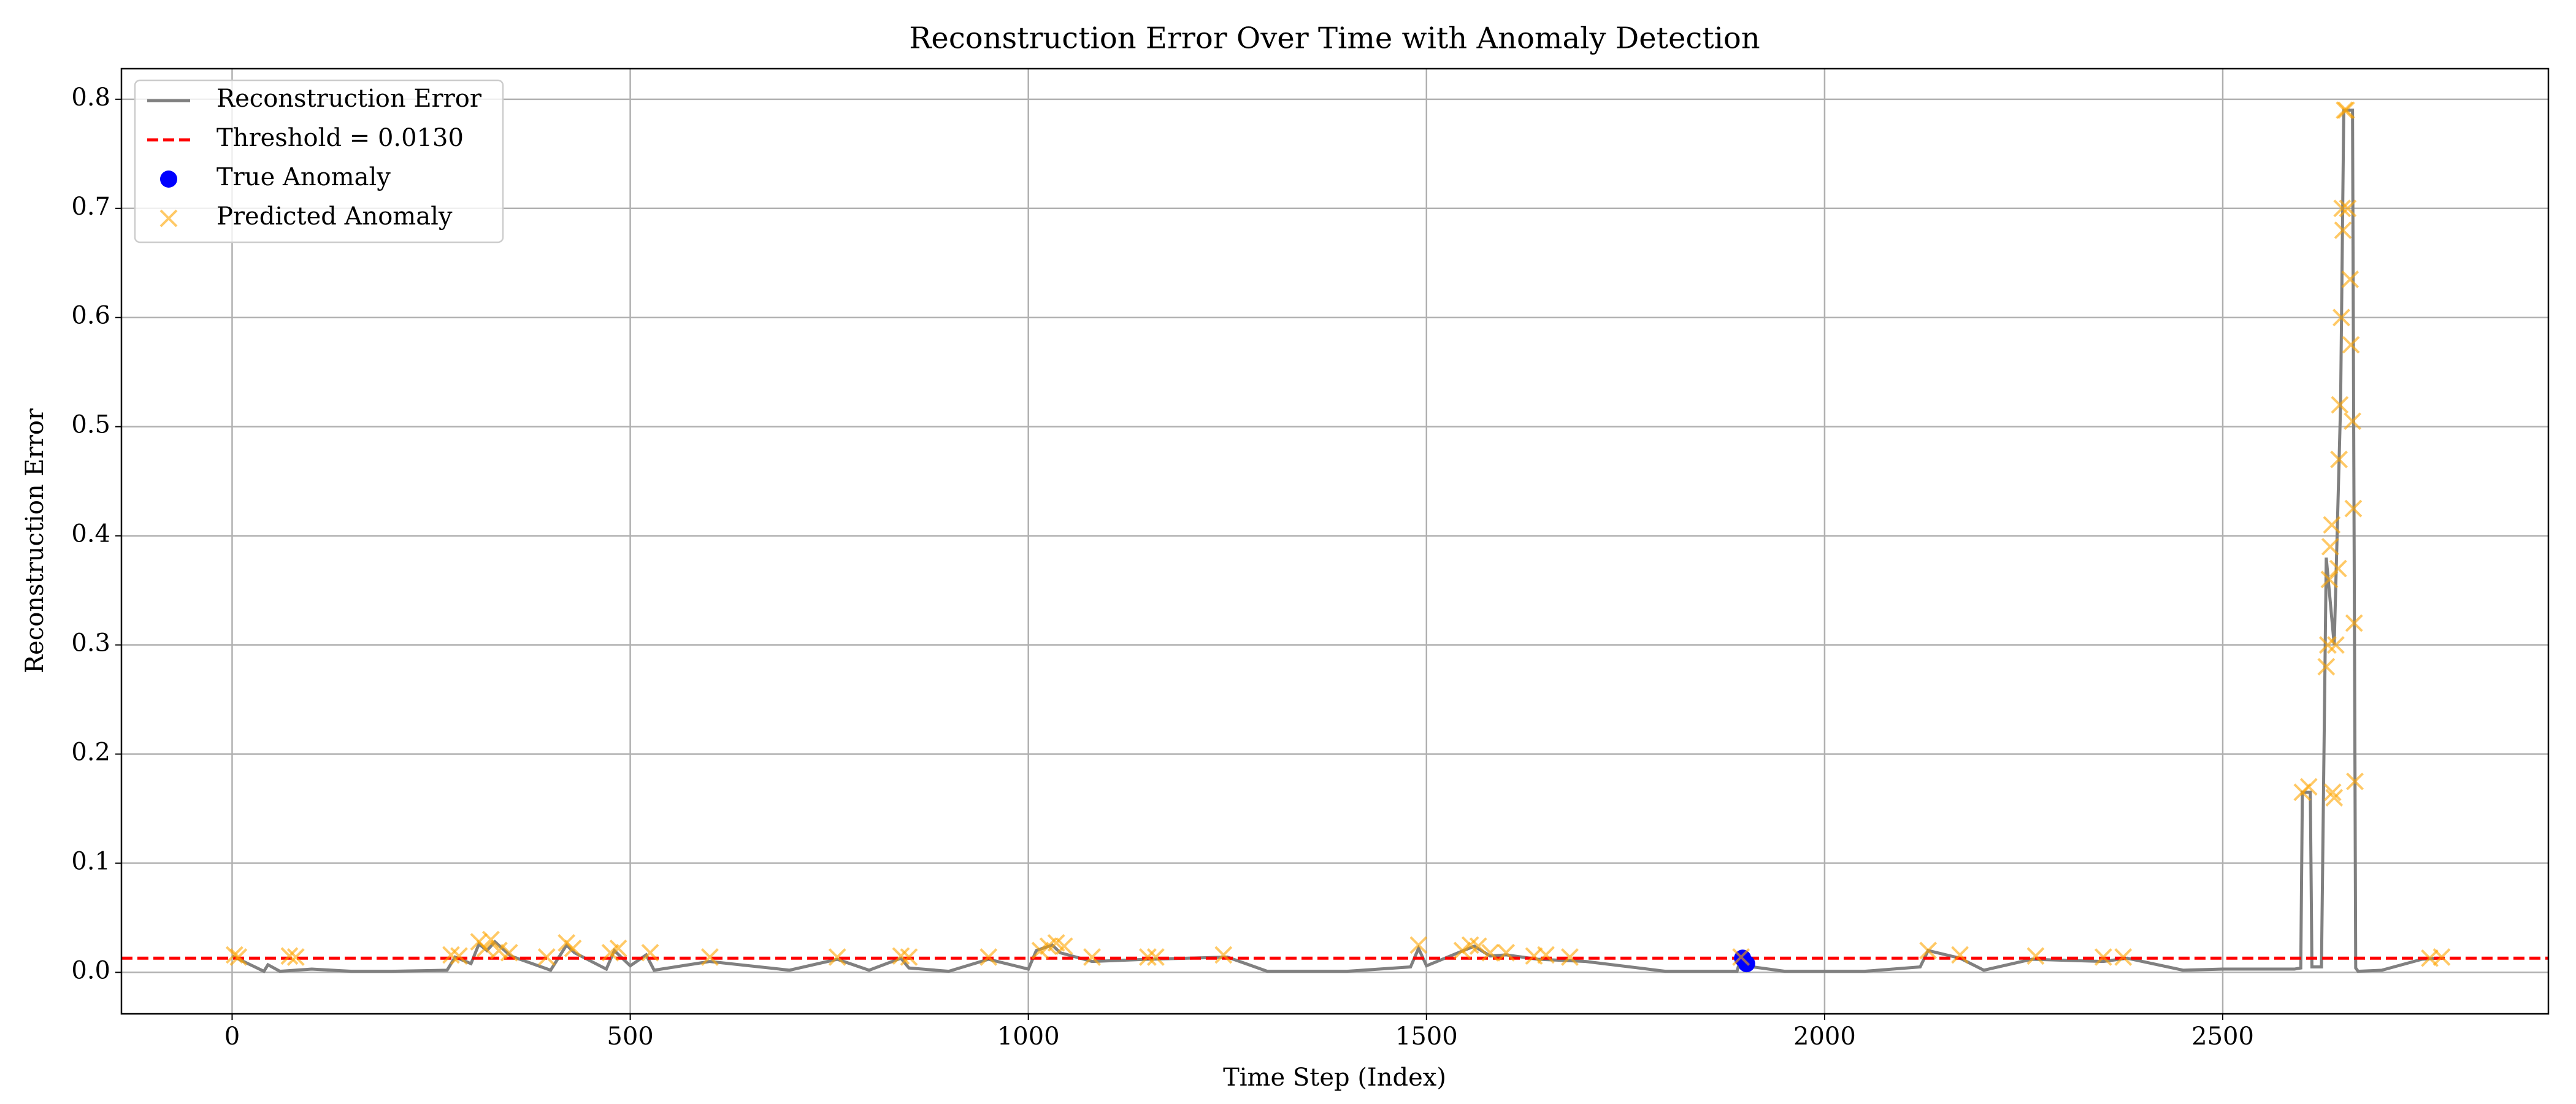  Describe the element at coordinates (304, 177) in the screenshot. I see `legend-label: True Anomaly` at that location.